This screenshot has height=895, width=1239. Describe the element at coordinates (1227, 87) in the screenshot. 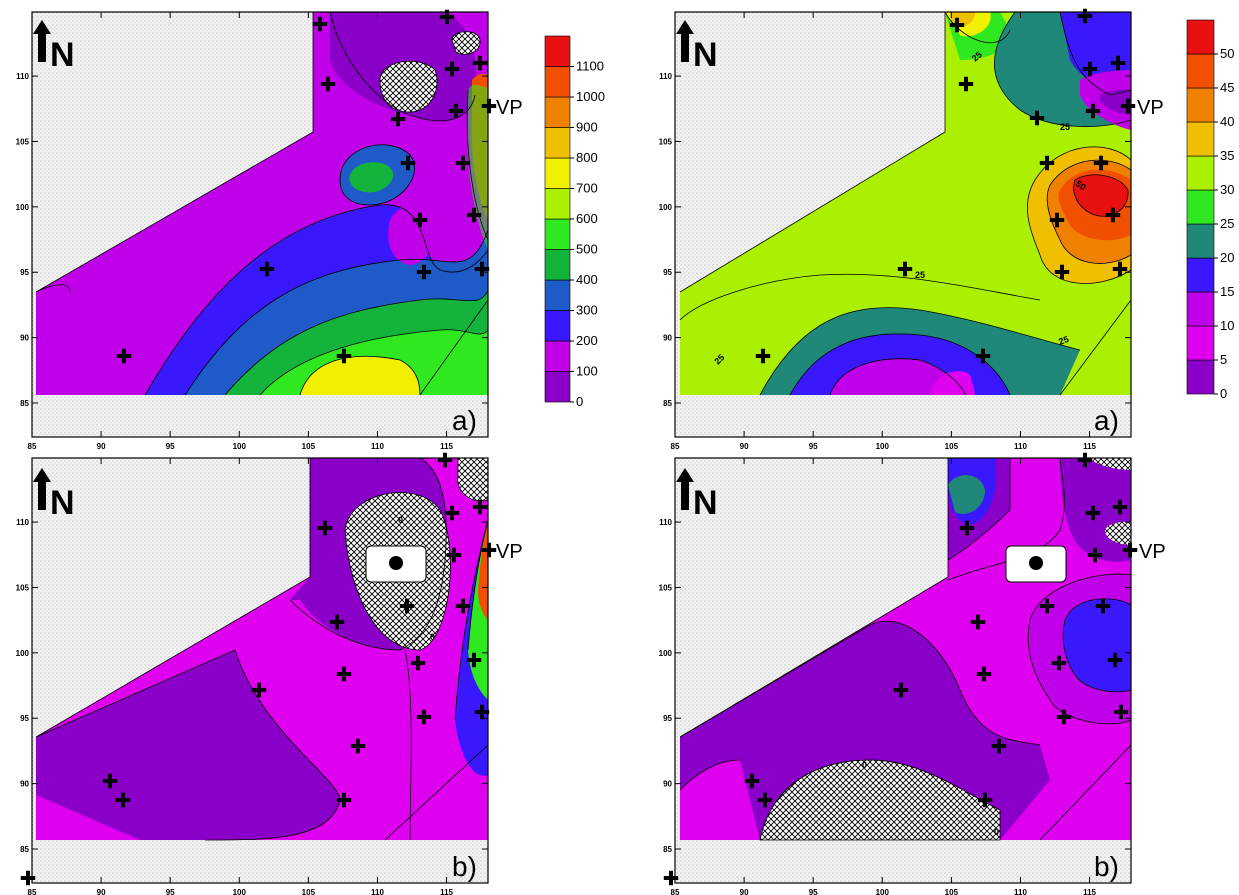

I see `colorbar-label: 45` at that location.